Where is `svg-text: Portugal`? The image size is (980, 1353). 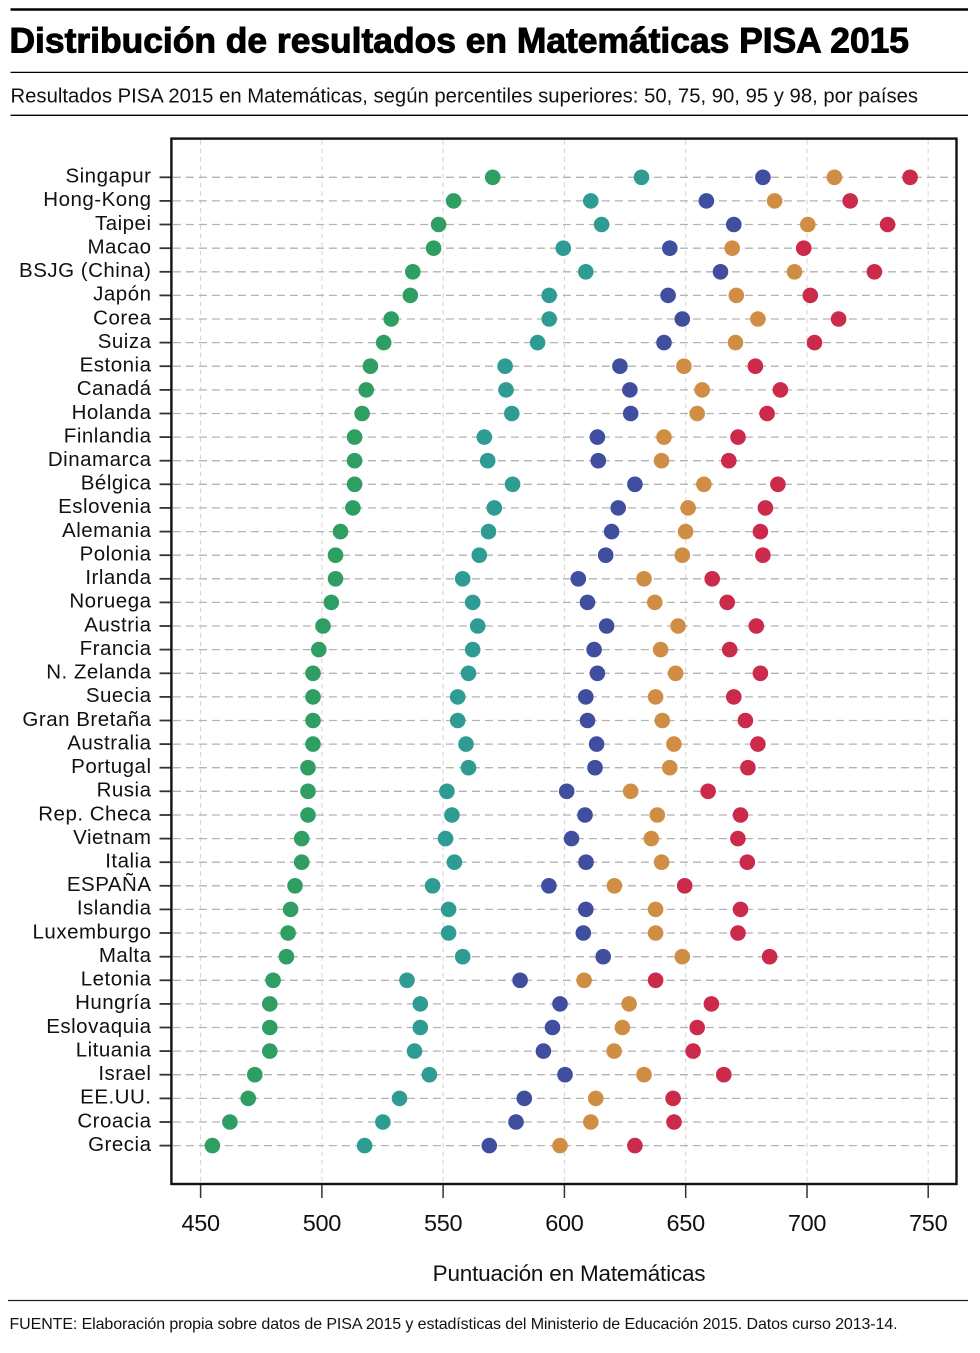 svg-text: Portugal is located at coordinates (111, 766).